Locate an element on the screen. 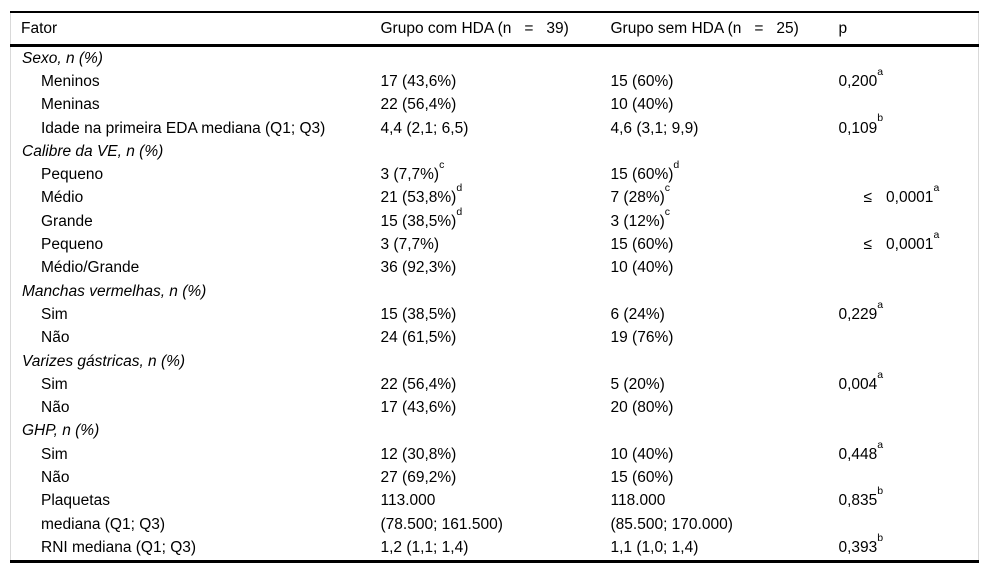  table-row: Plaquetas 113.000 118.000 0,835b is located at coordinates (495, 499).